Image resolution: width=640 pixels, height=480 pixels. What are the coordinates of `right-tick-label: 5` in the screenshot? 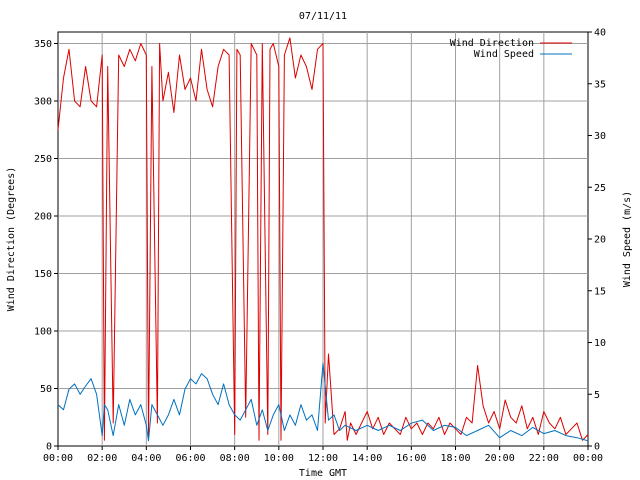 It's located at (597, 395).